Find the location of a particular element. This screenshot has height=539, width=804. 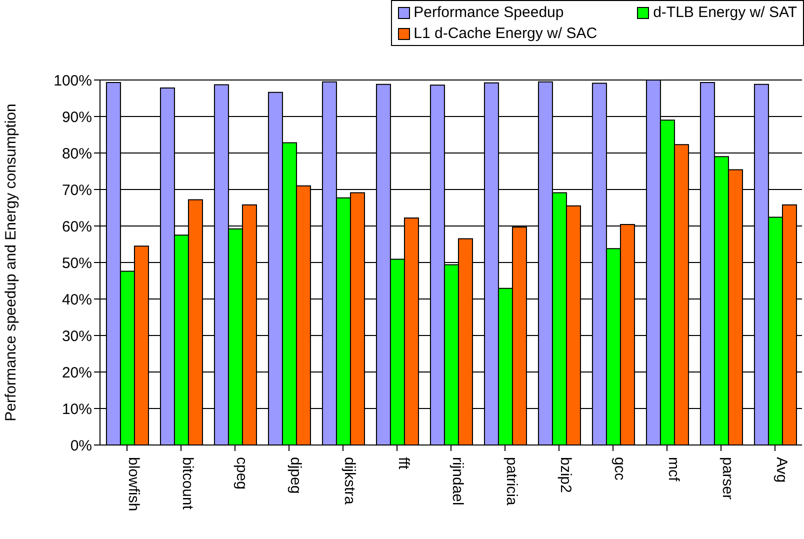

y-tick-label: 50% is located at coordinates (77, 263).